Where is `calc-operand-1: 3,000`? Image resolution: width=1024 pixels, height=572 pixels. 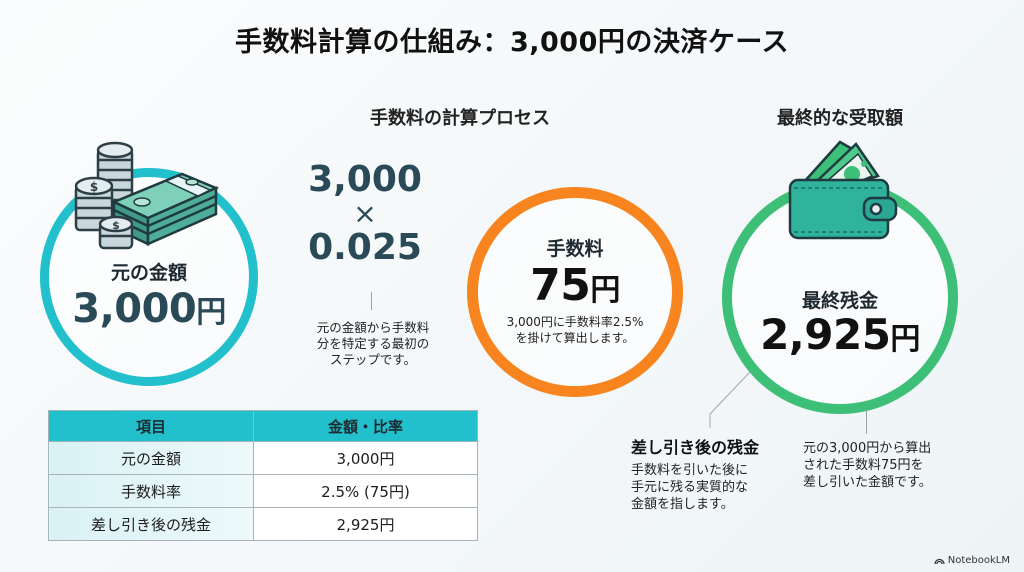
calc-operand-1: 3,000 is located at coordinates (365, 179).